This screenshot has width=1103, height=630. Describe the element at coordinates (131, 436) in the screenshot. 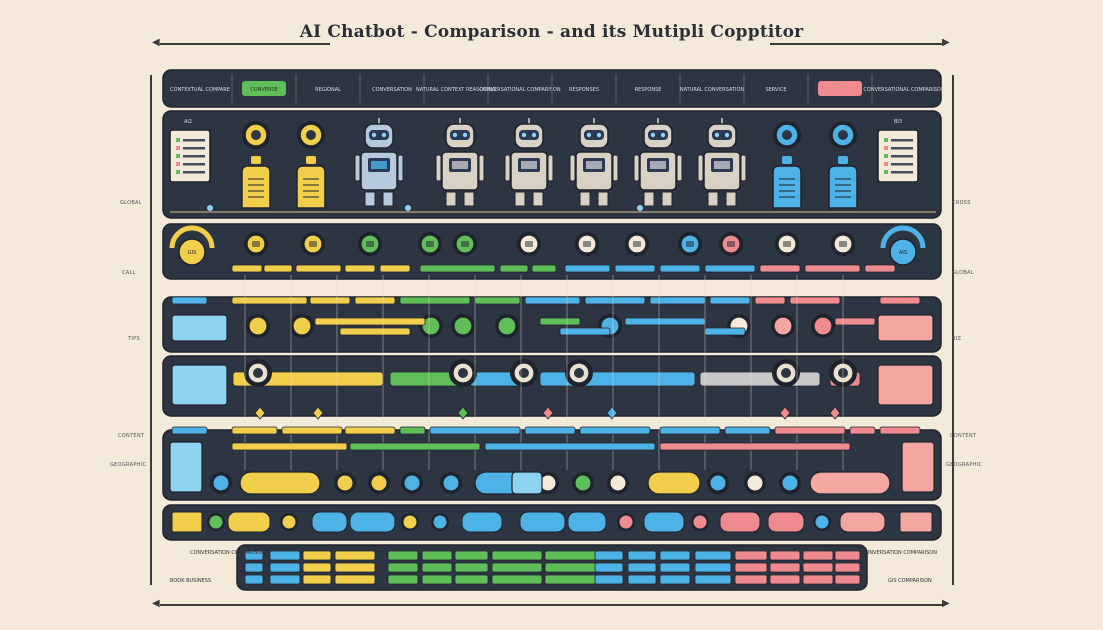

I see `margin-left-3: CONTENT` at that location.